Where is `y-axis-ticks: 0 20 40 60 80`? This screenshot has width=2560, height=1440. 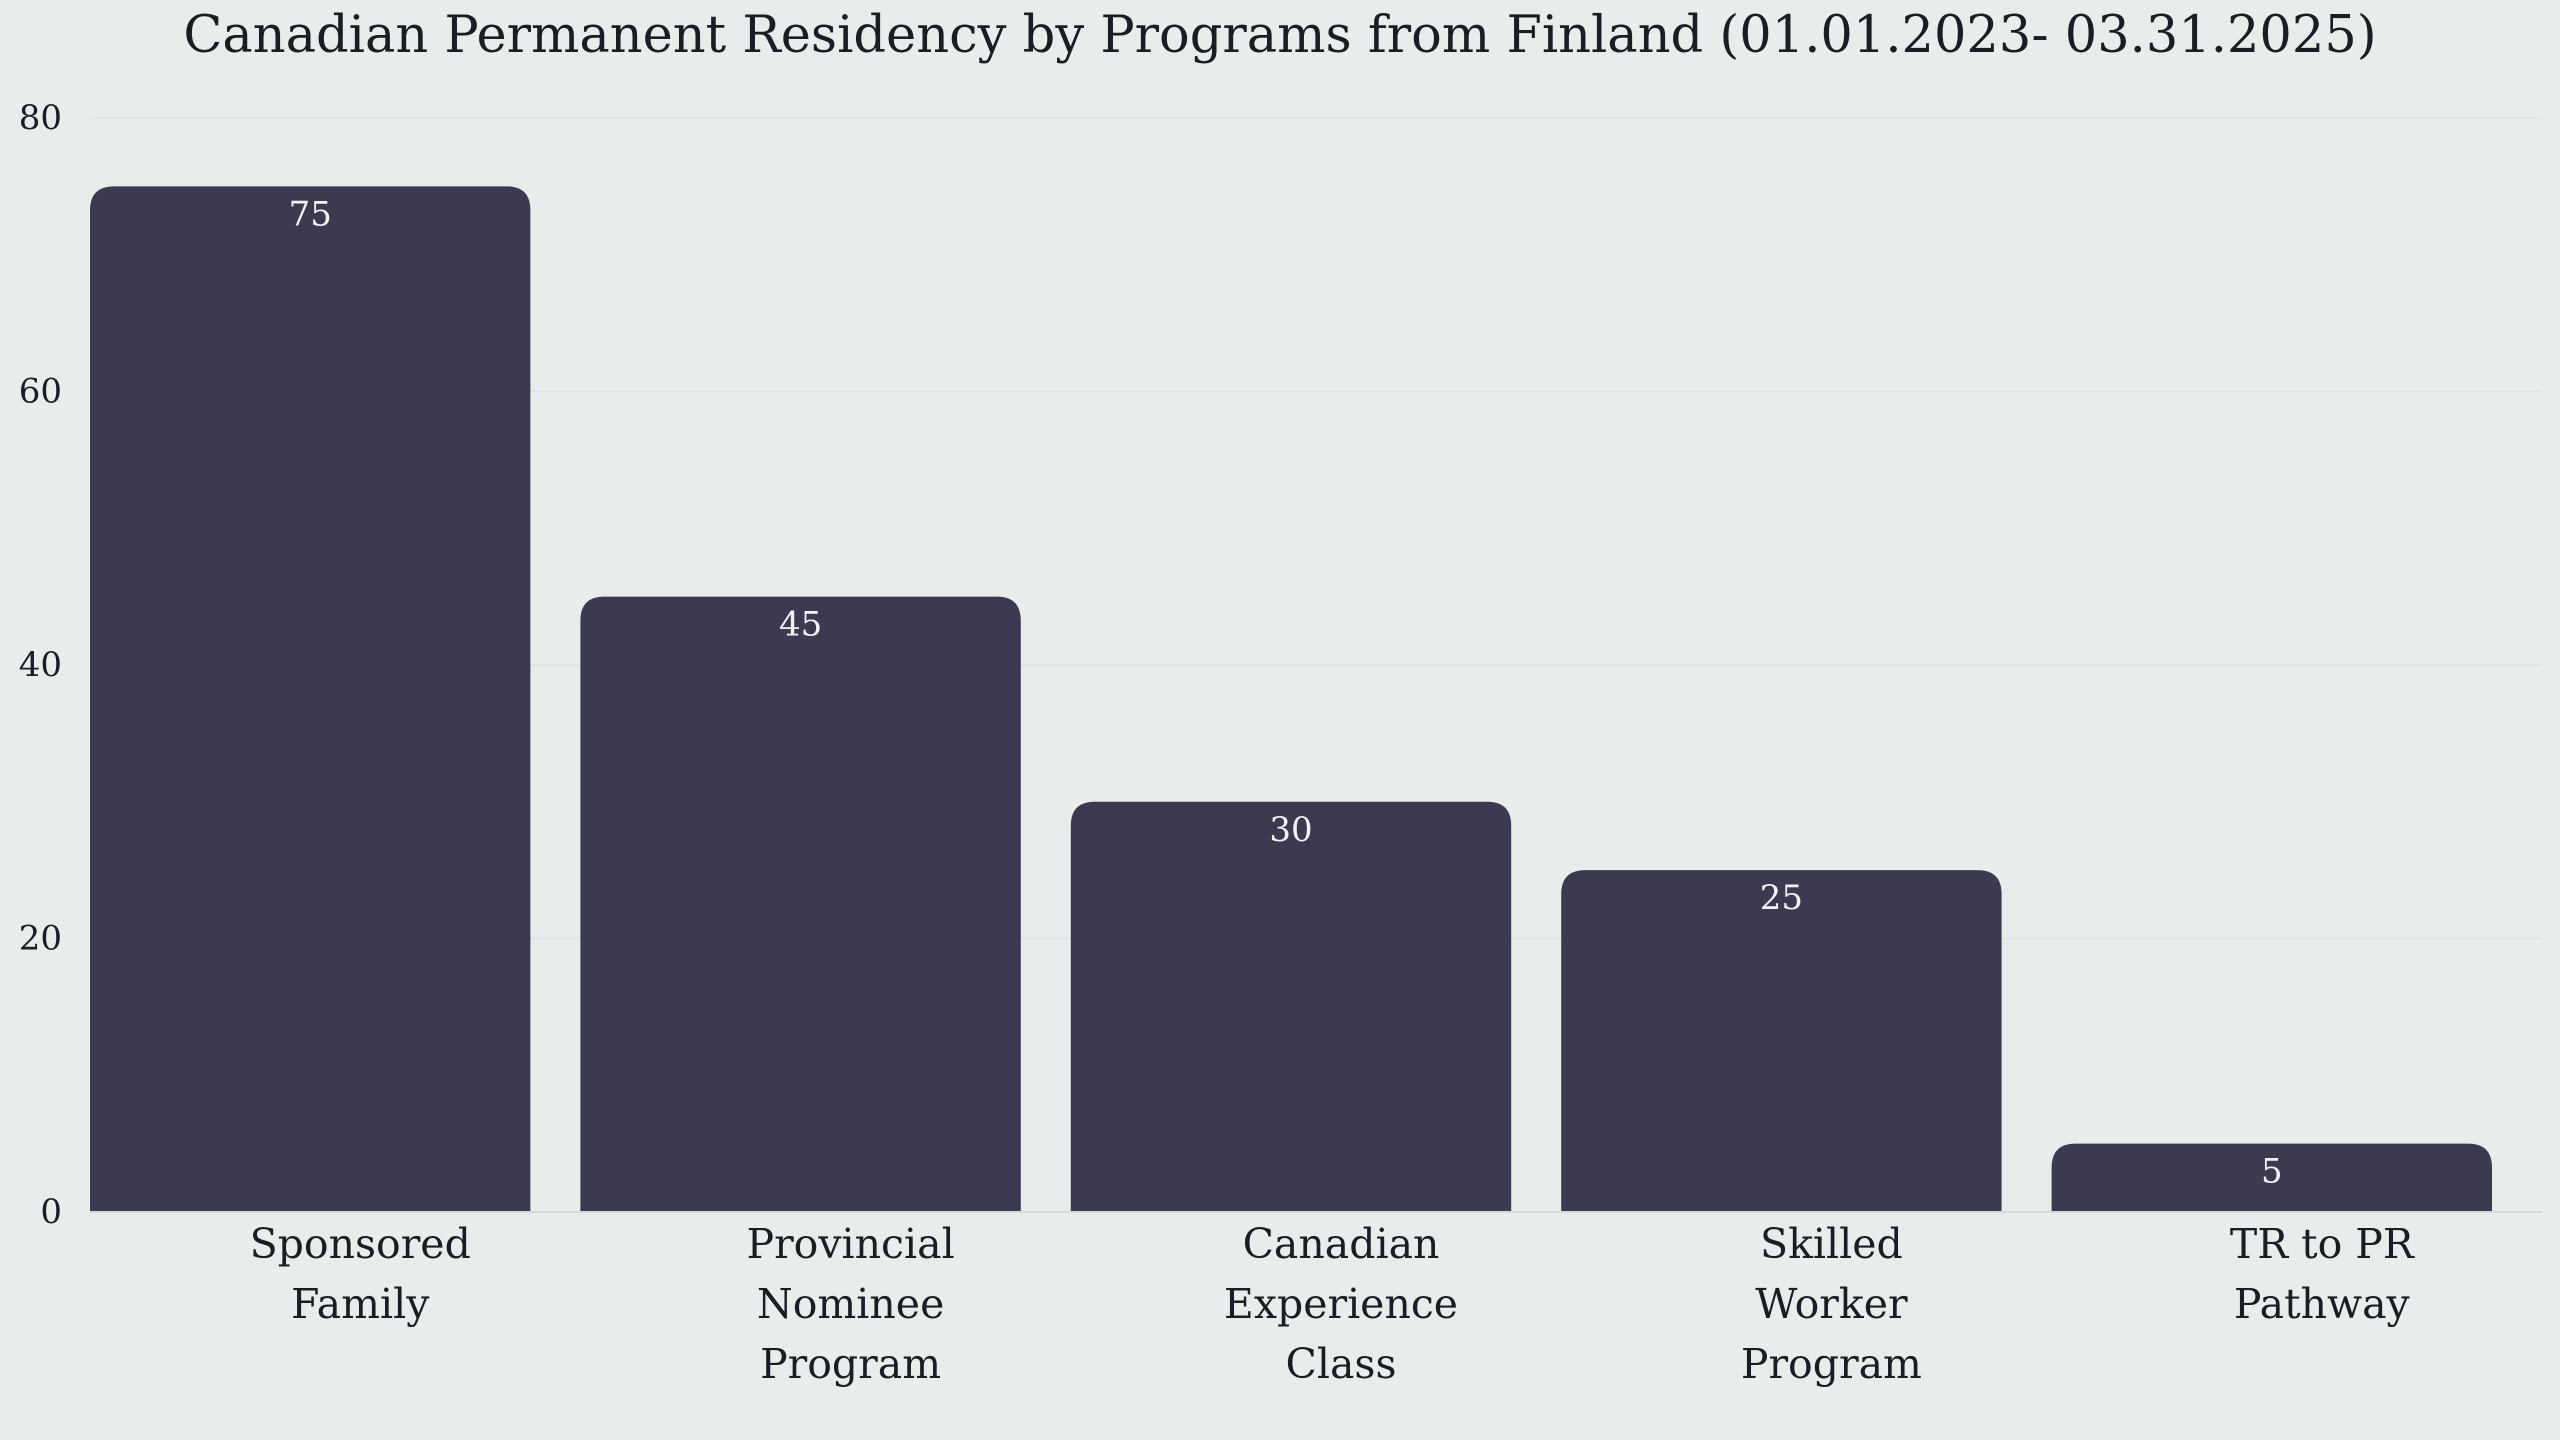
y-axis-ticks: 0 20 40 60 80 is located at coordinates (40, 665).